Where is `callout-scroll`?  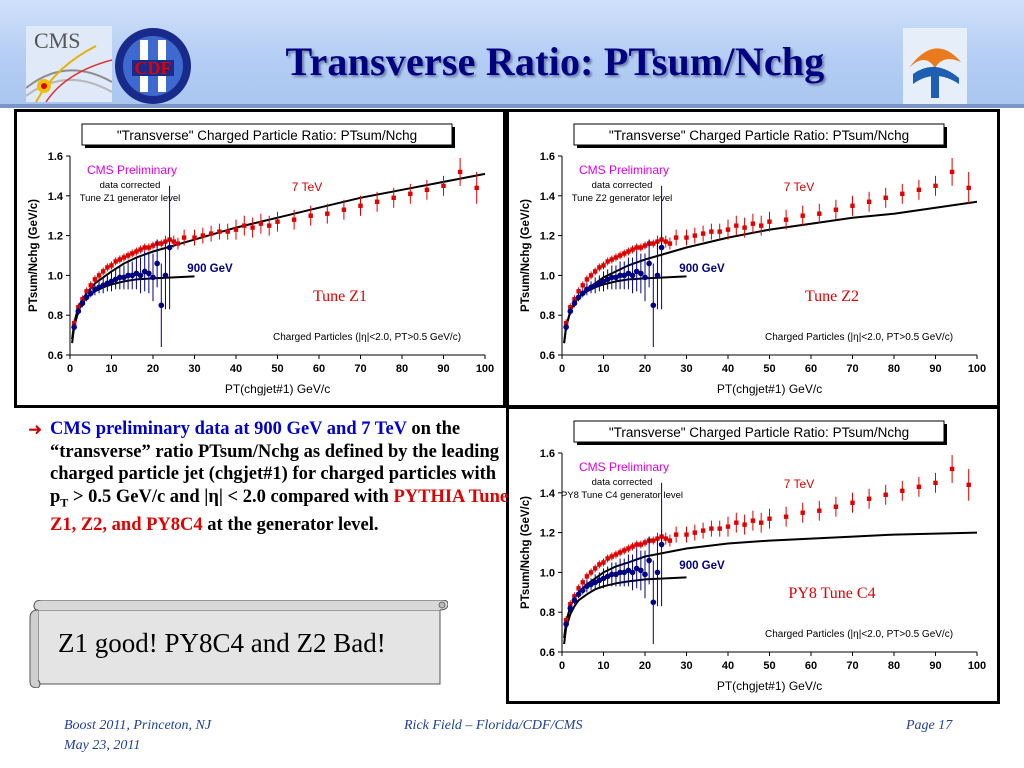 callout-scroll is located at coordinates (238, 644).